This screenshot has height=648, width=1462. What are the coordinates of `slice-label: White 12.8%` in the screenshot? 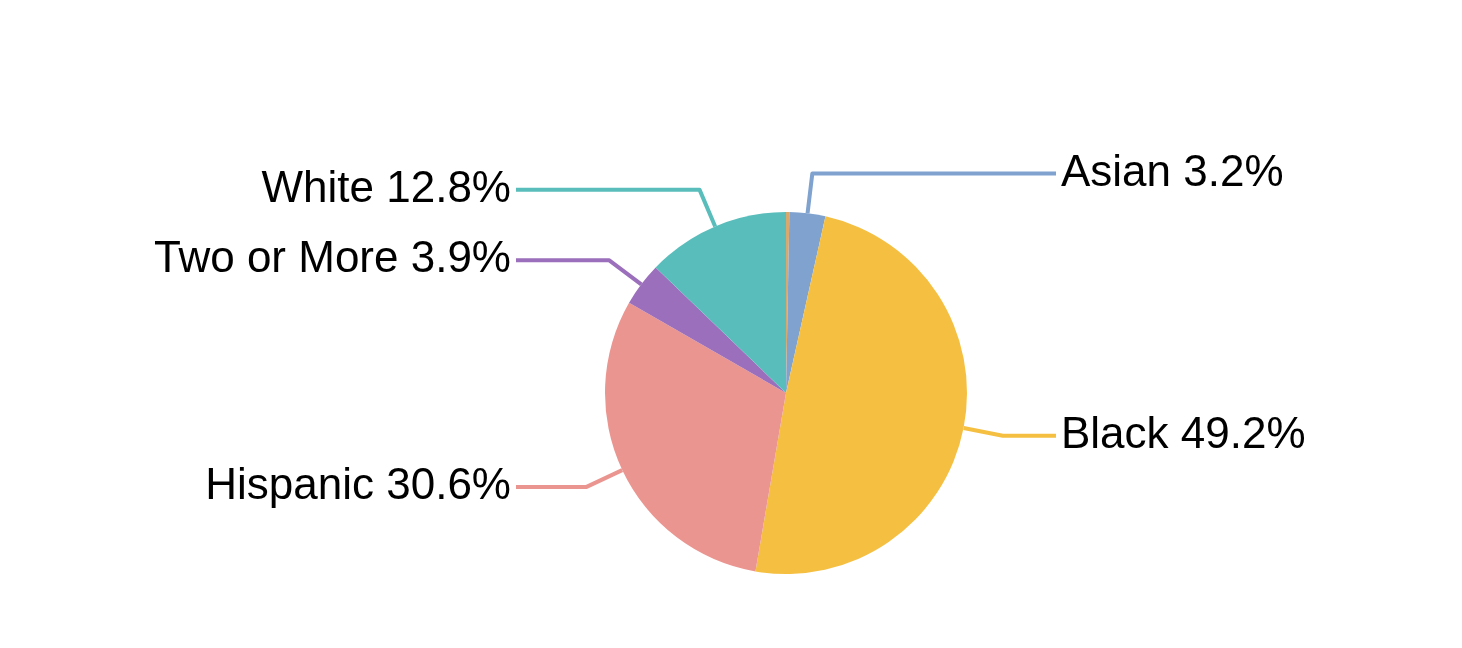 It's located at (386, 186).